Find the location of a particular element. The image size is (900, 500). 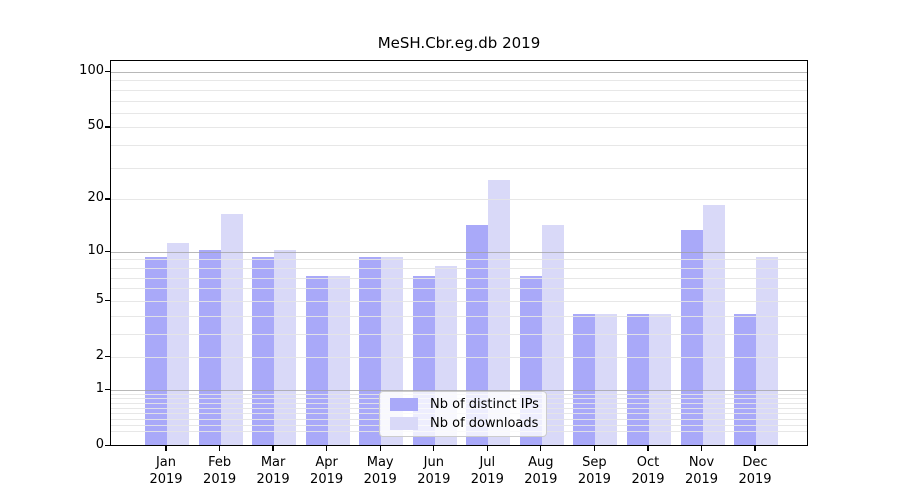

y-tick-label: 20 is located at coordinates (95, 198).